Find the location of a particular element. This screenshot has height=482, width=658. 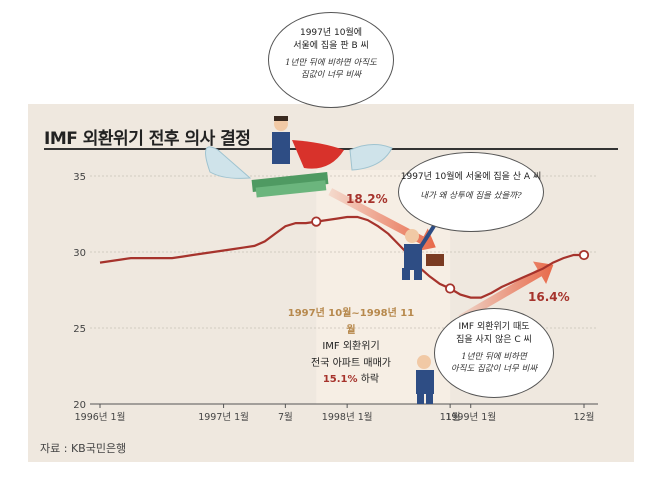

figure-a-buyer is located at coordinates (423, 252).